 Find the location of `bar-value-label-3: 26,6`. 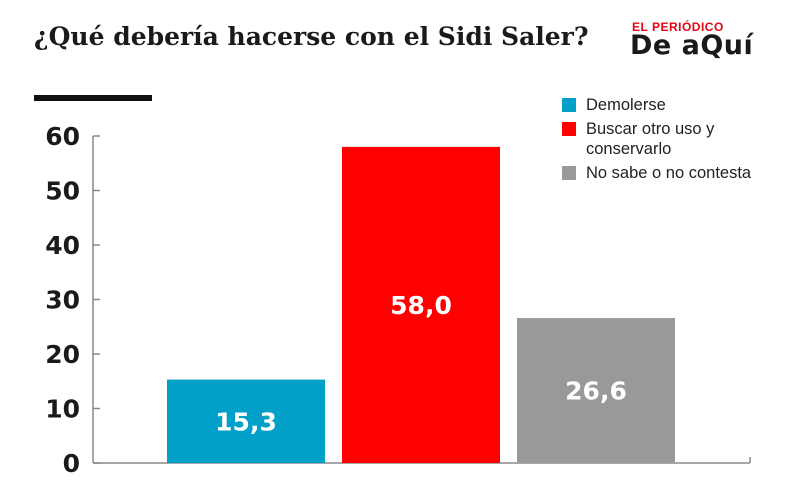

bar-value-label-3: 26,6 is located at coordinates (596, 391).